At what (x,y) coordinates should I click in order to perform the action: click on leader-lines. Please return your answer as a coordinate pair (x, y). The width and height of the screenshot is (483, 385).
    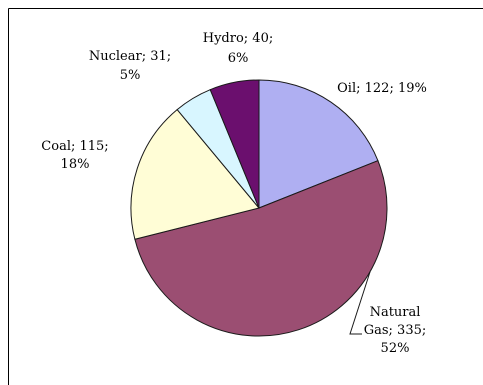
    Looking at the image, I should click on (360, 303).